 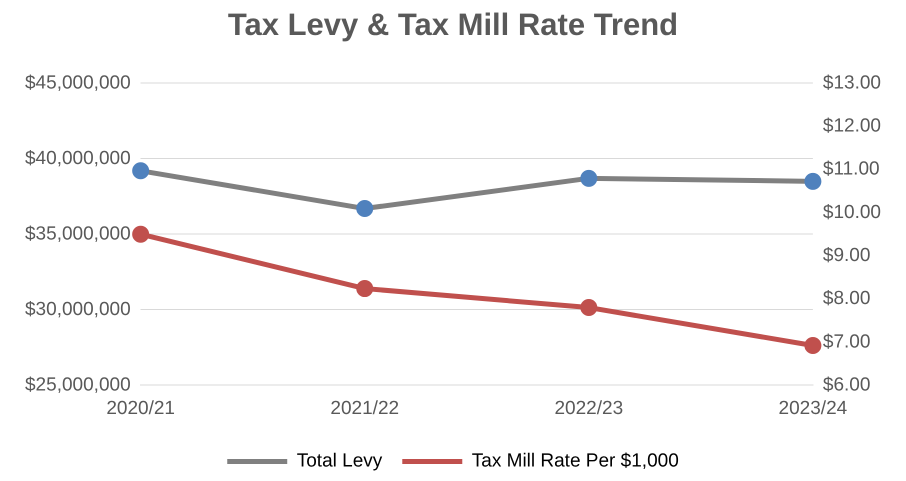 What do you see at coordinates (339, 461) in the screenshot?
I see `legend-label: Total Levy` at bounding box center [339, 461].